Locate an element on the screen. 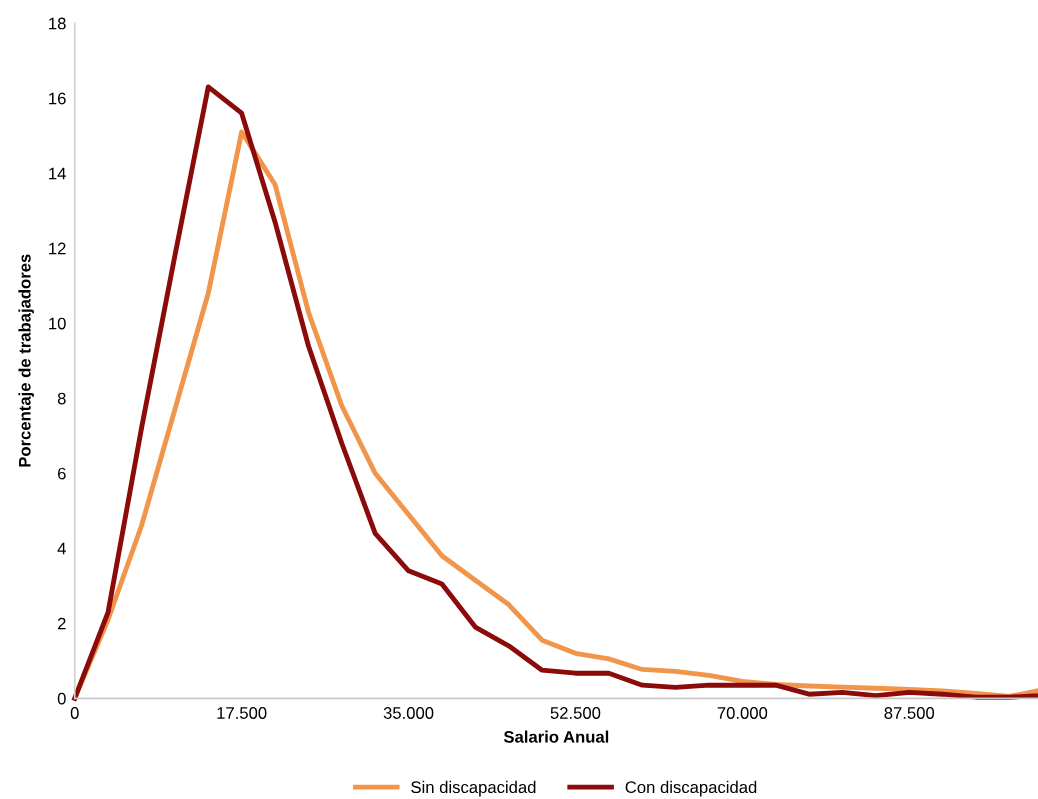  y-tick-label: 8 is located at coordinates (61, 398).